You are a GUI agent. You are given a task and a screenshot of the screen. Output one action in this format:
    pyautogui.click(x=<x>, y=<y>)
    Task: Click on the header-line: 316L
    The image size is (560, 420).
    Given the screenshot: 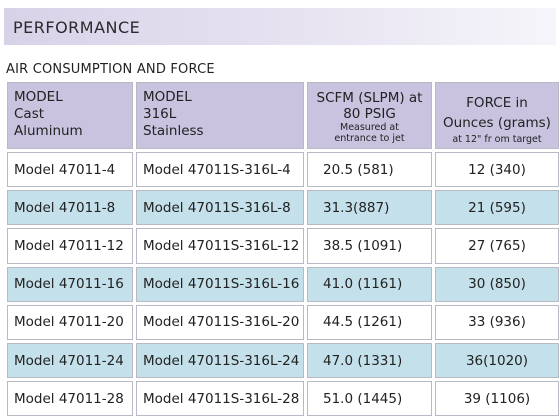 What is the action you would take?
    pyautogui.click(x=160, y=114)
    